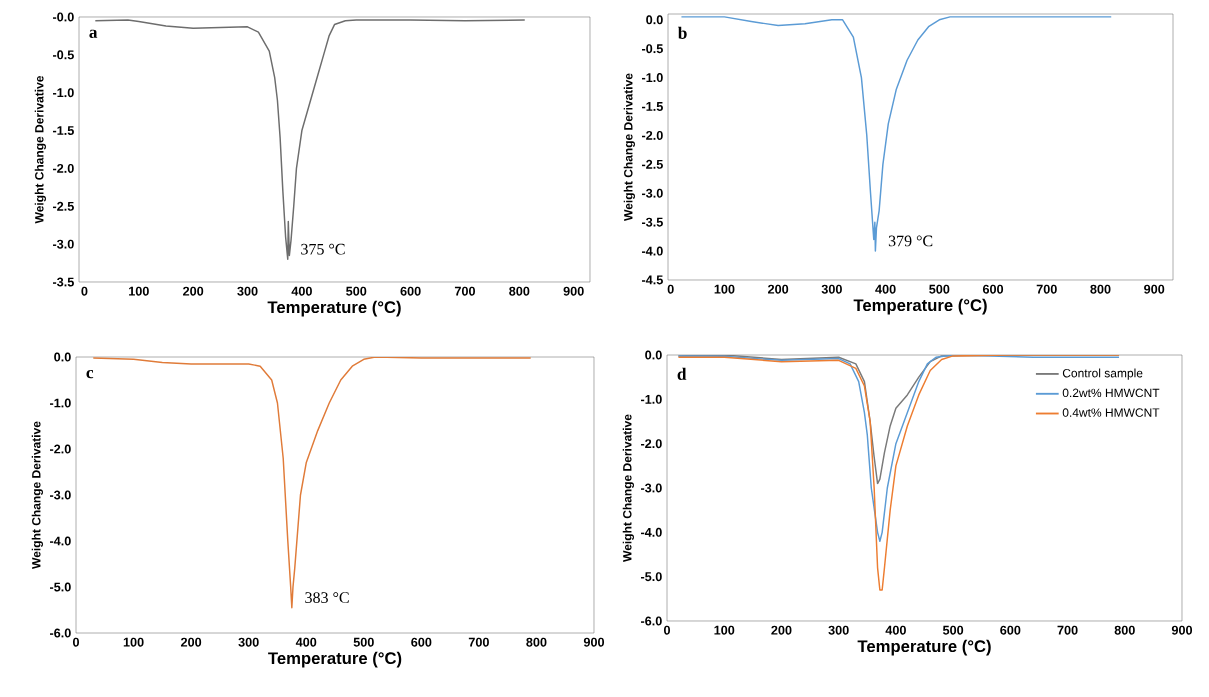 The image size is (1209, 697). I want to click on annotation: 383 °C, so click(327, 597).